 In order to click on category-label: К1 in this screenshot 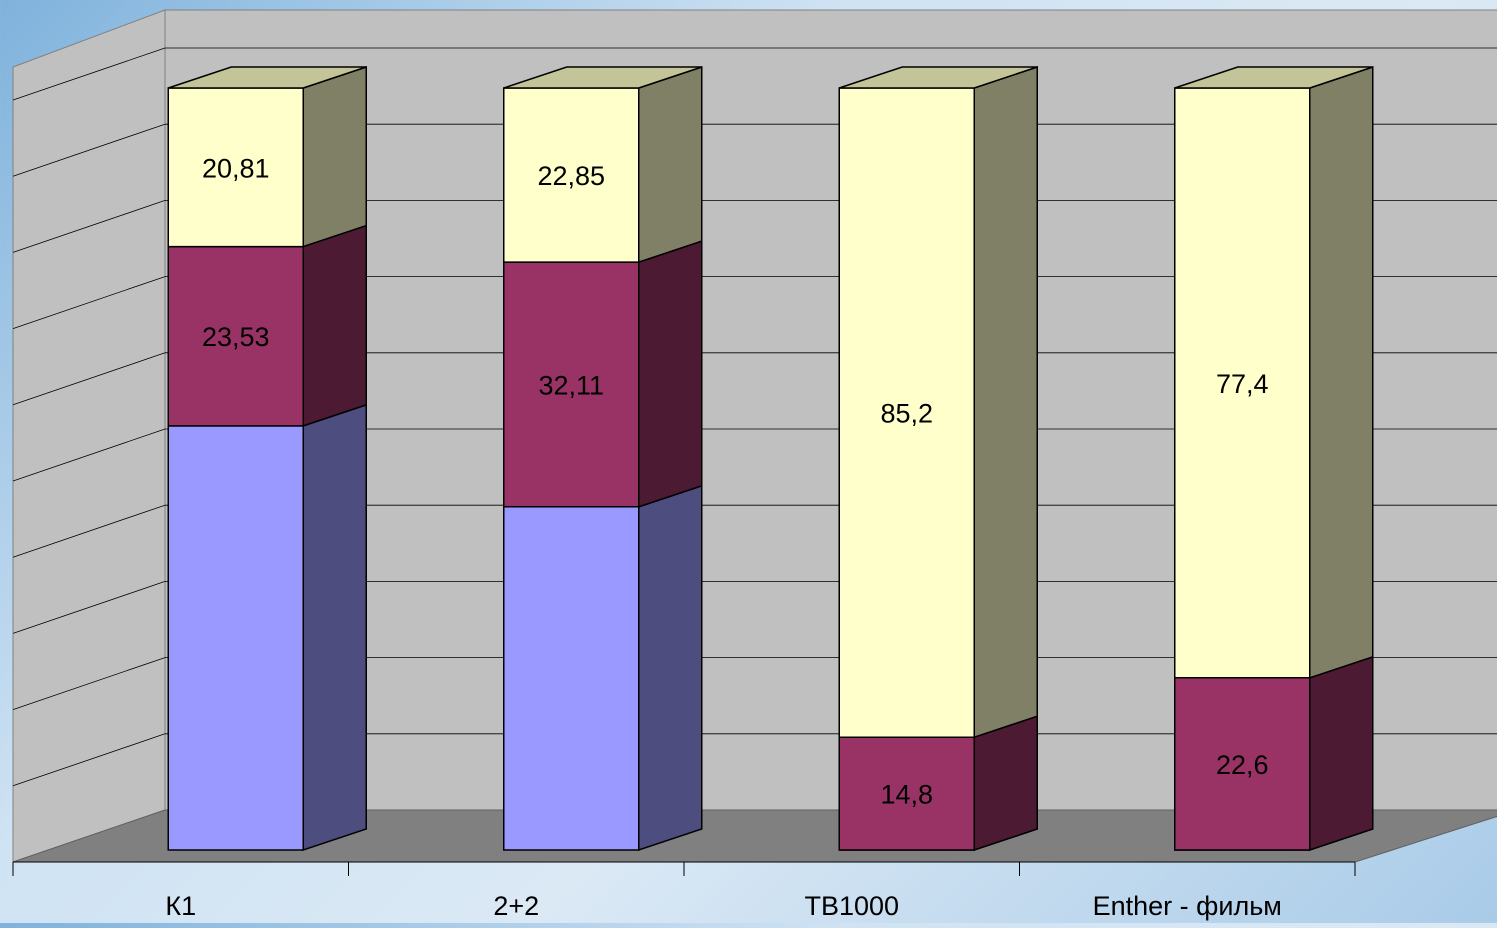, I will do `click(180, 906)`.